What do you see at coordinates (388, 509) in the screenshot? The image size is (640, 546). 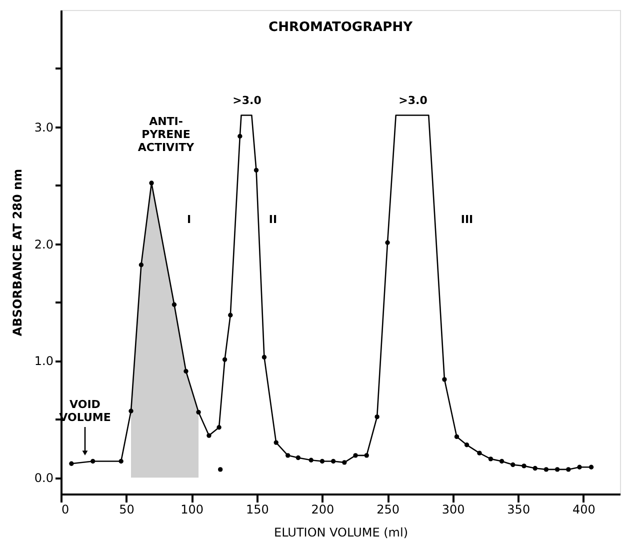 I see `x-tick-label: 250` at bounding box center [388, 509].